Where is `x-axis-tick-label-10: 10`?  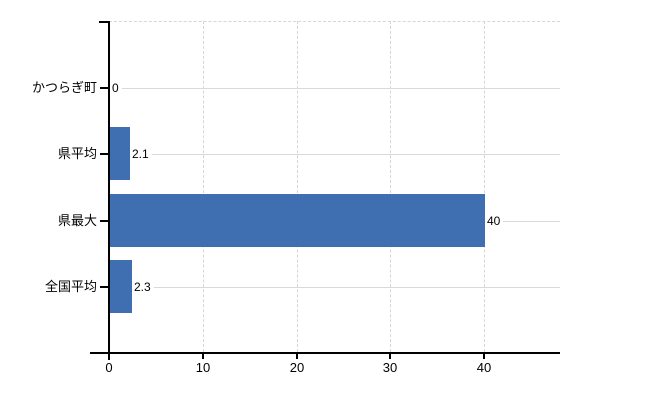 x-axis-tick-label-10: 10 is located at coordinates (203, 367).